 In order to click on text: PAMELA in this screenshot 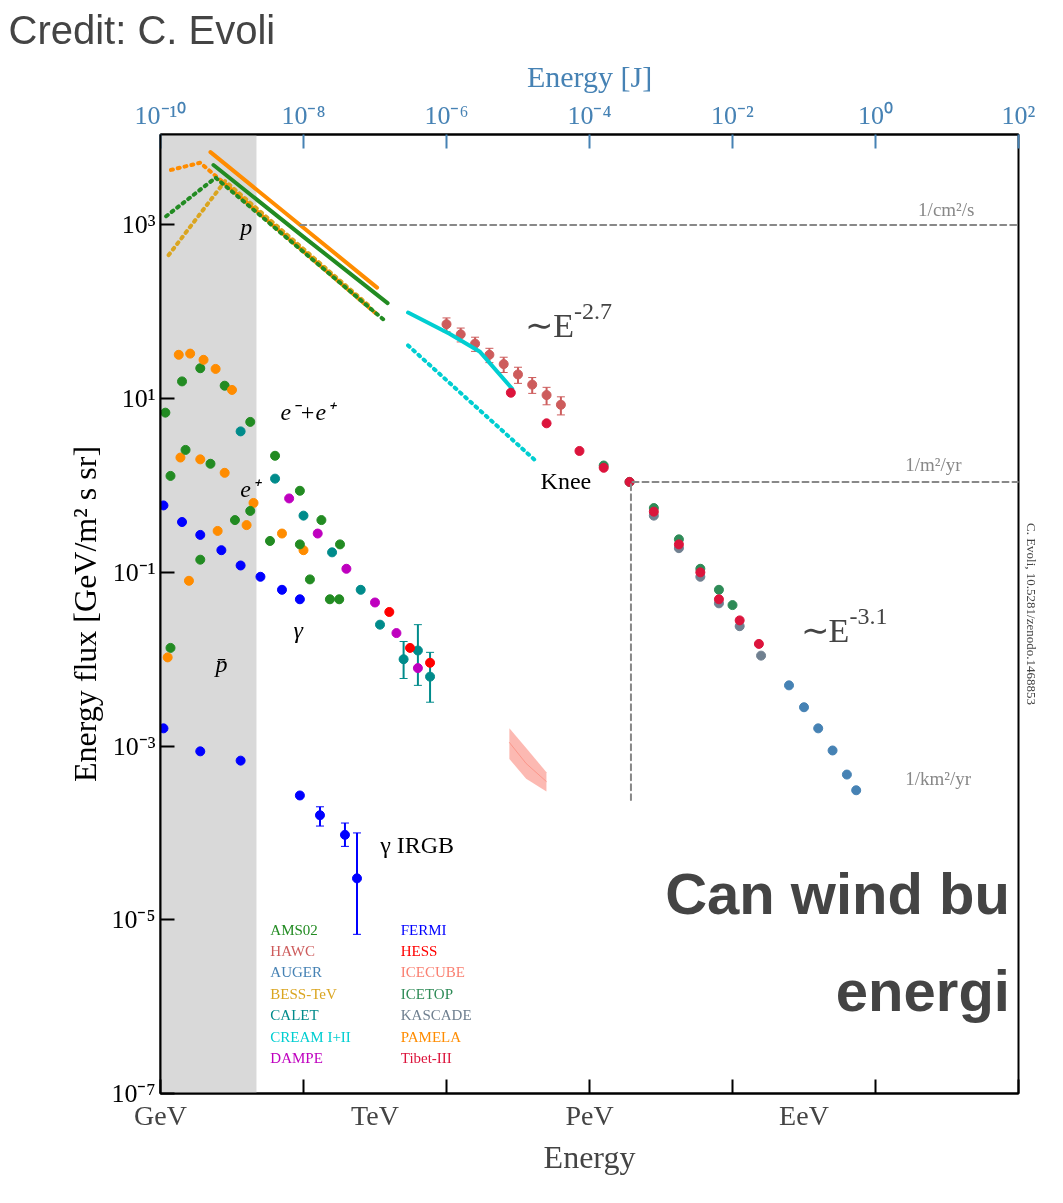, I will do `click(431, 1036)`.